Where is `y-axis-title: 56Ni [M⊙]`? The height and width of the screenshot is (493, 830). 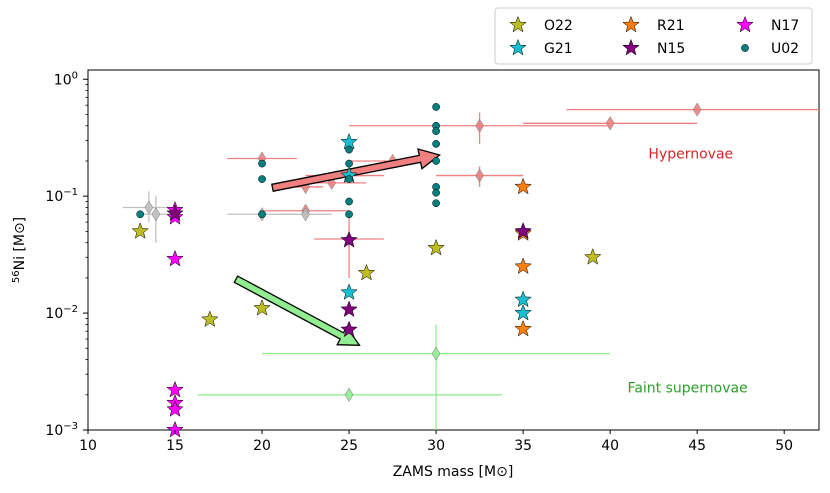 y-axis-title: 56Ni [M⊙] is located at coordinates (19, 250).